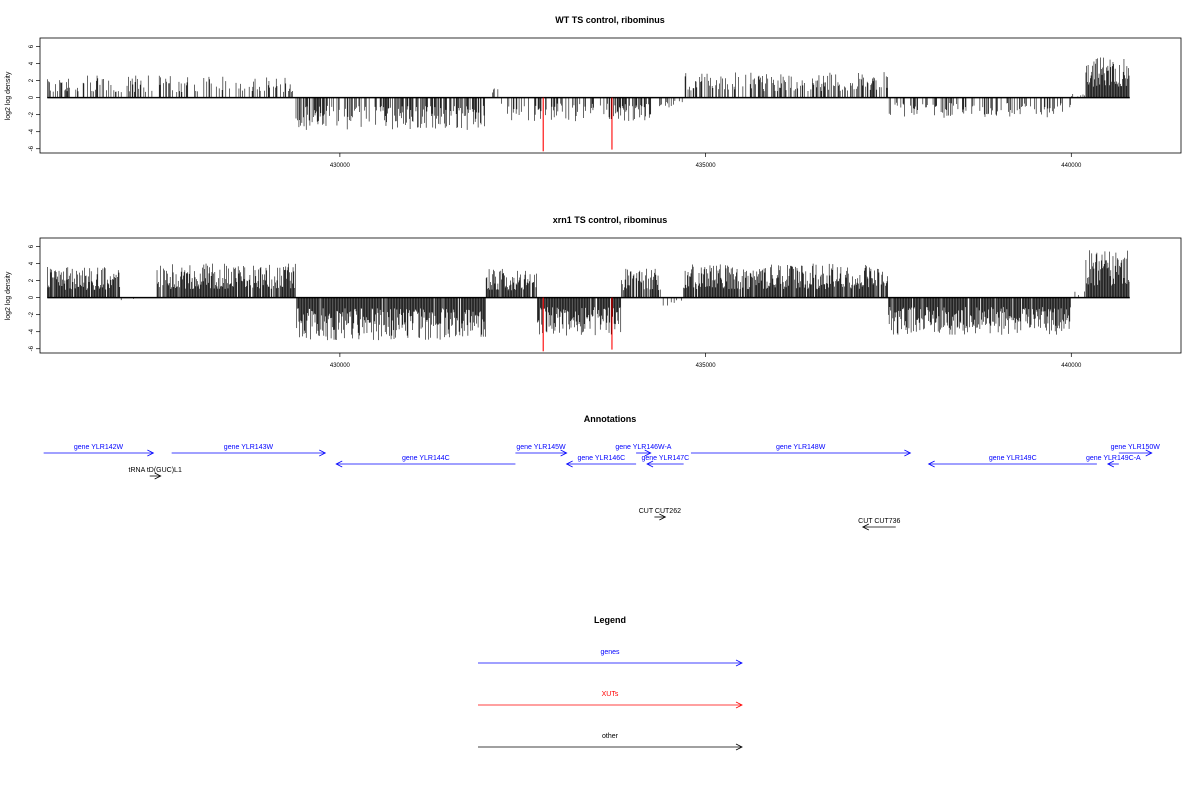 The width and height of the screenshot is (1200, 800). Describe the element at coordinates (665, 458) in the screenshot. I see `annotation-label: gene YLR147C` at that location.